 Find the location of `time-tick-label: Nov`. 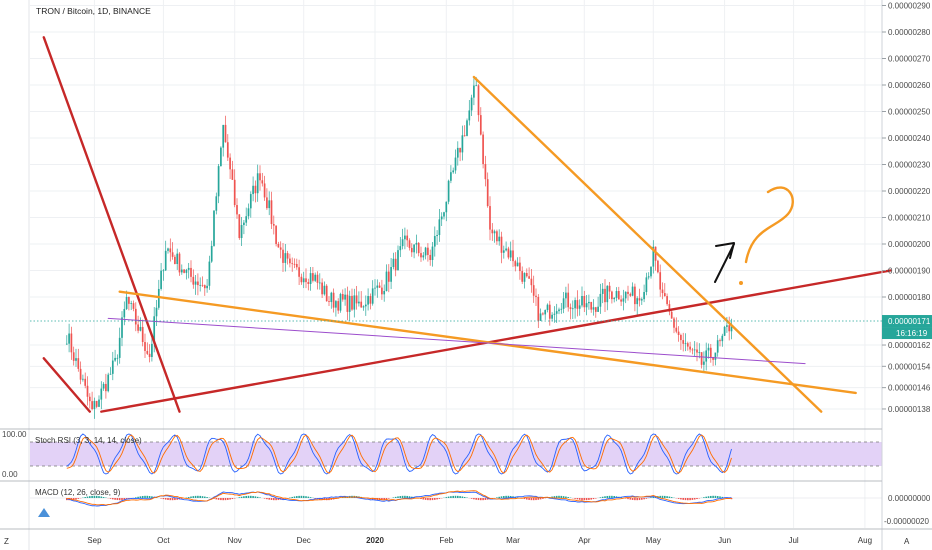

time-tick-label: Nov is located at coordinates (235, 540).